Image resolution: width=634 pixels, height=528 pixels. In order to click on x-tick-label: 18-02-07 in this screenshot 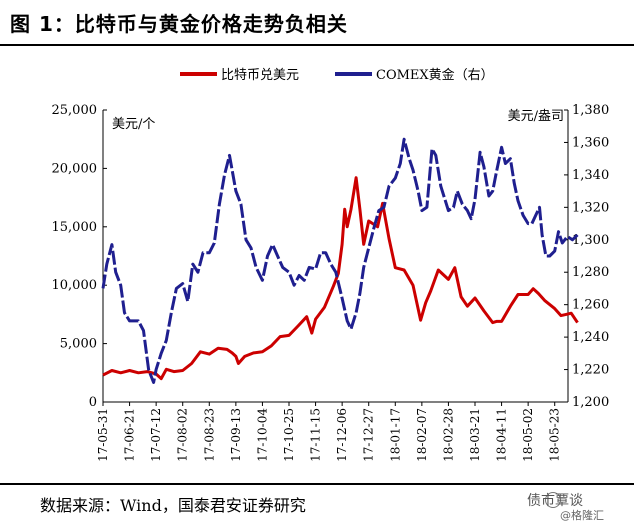, I will do `click(422, 435)`.